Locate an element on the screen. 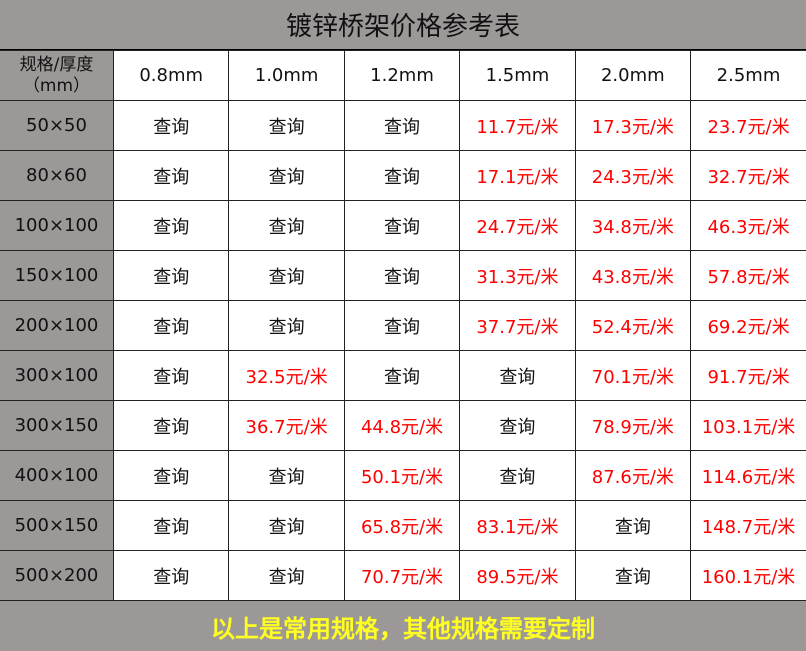  row-spec: 150×100 is located at coordinates (57, 275).